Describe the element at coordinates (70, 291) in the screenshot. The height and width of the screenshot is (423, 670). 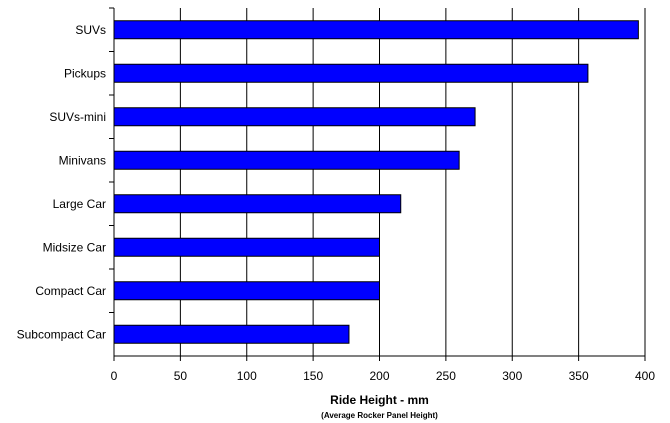
I see `category-label: Compact Car` at that location.